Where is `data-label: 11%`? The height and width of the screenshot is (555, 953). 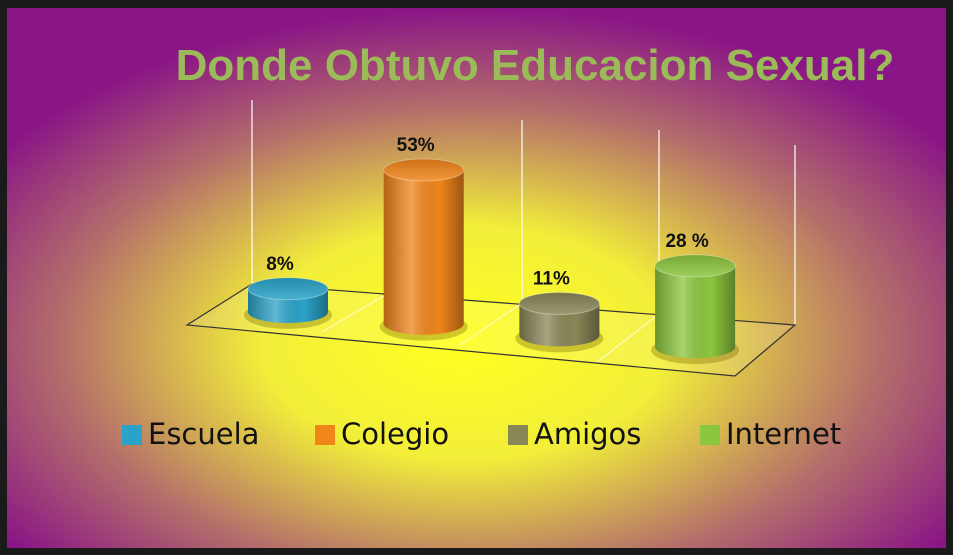 data-label: 11% is located at coordinates (551, 279).